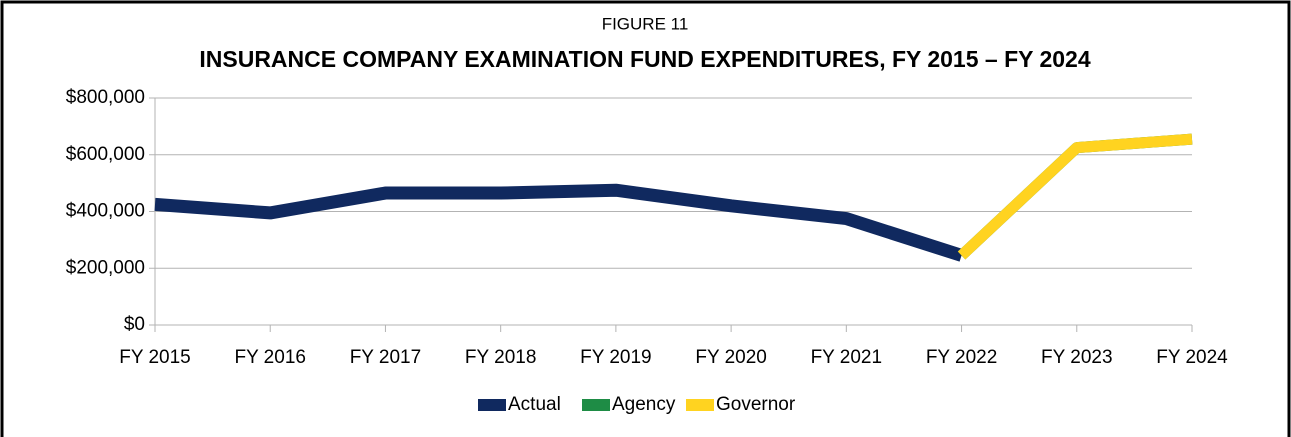 The height and width of the screenshot is (437, 1291). Describe the element at coordinates (1076, 357) in the screenshot. I see `x-tick-label: FY 2023` at that location.